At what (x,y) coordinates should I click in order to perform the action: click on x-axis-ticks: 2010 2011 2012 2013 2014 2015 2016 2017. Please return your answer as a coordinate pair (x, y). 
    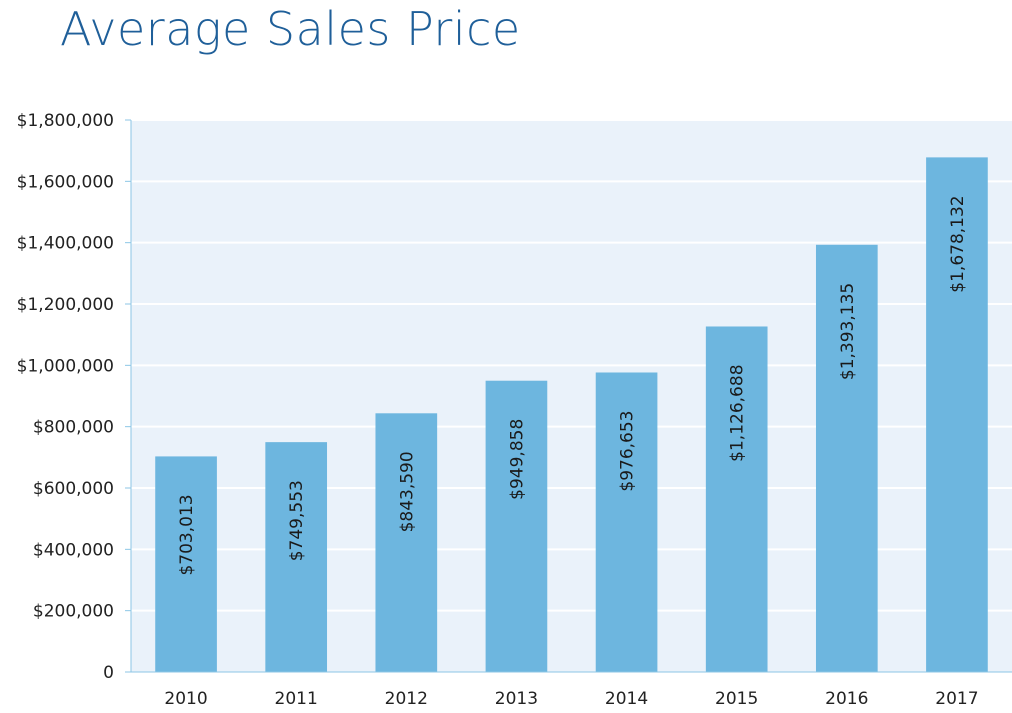
    Looking at the image, I should click on (571, 699).